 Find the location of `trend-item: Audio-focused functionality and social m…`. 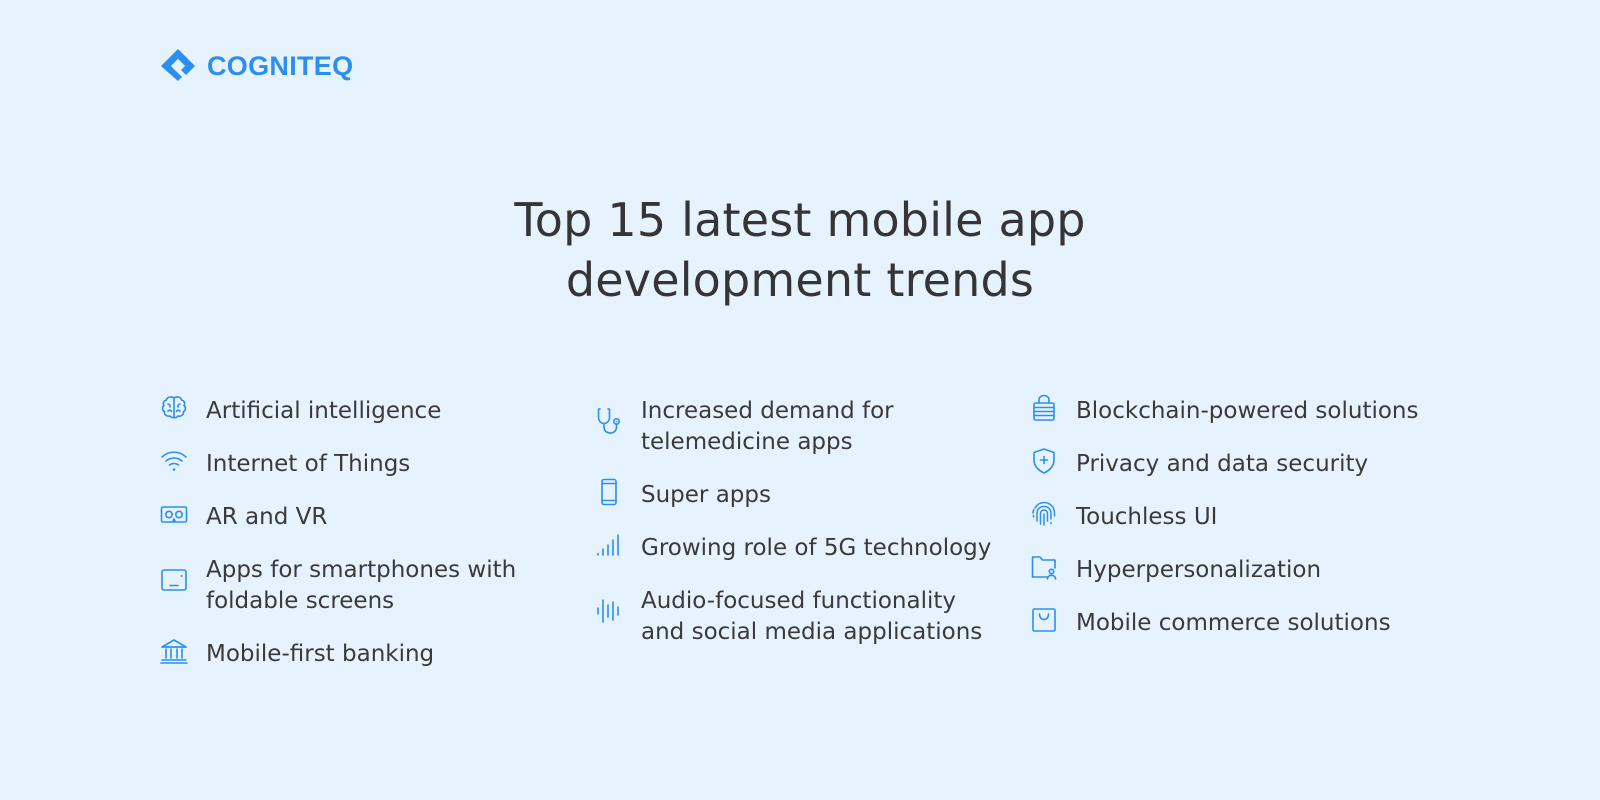

trend-item: Audio-focused functionality and social m… is located at coordinates (804, 617).